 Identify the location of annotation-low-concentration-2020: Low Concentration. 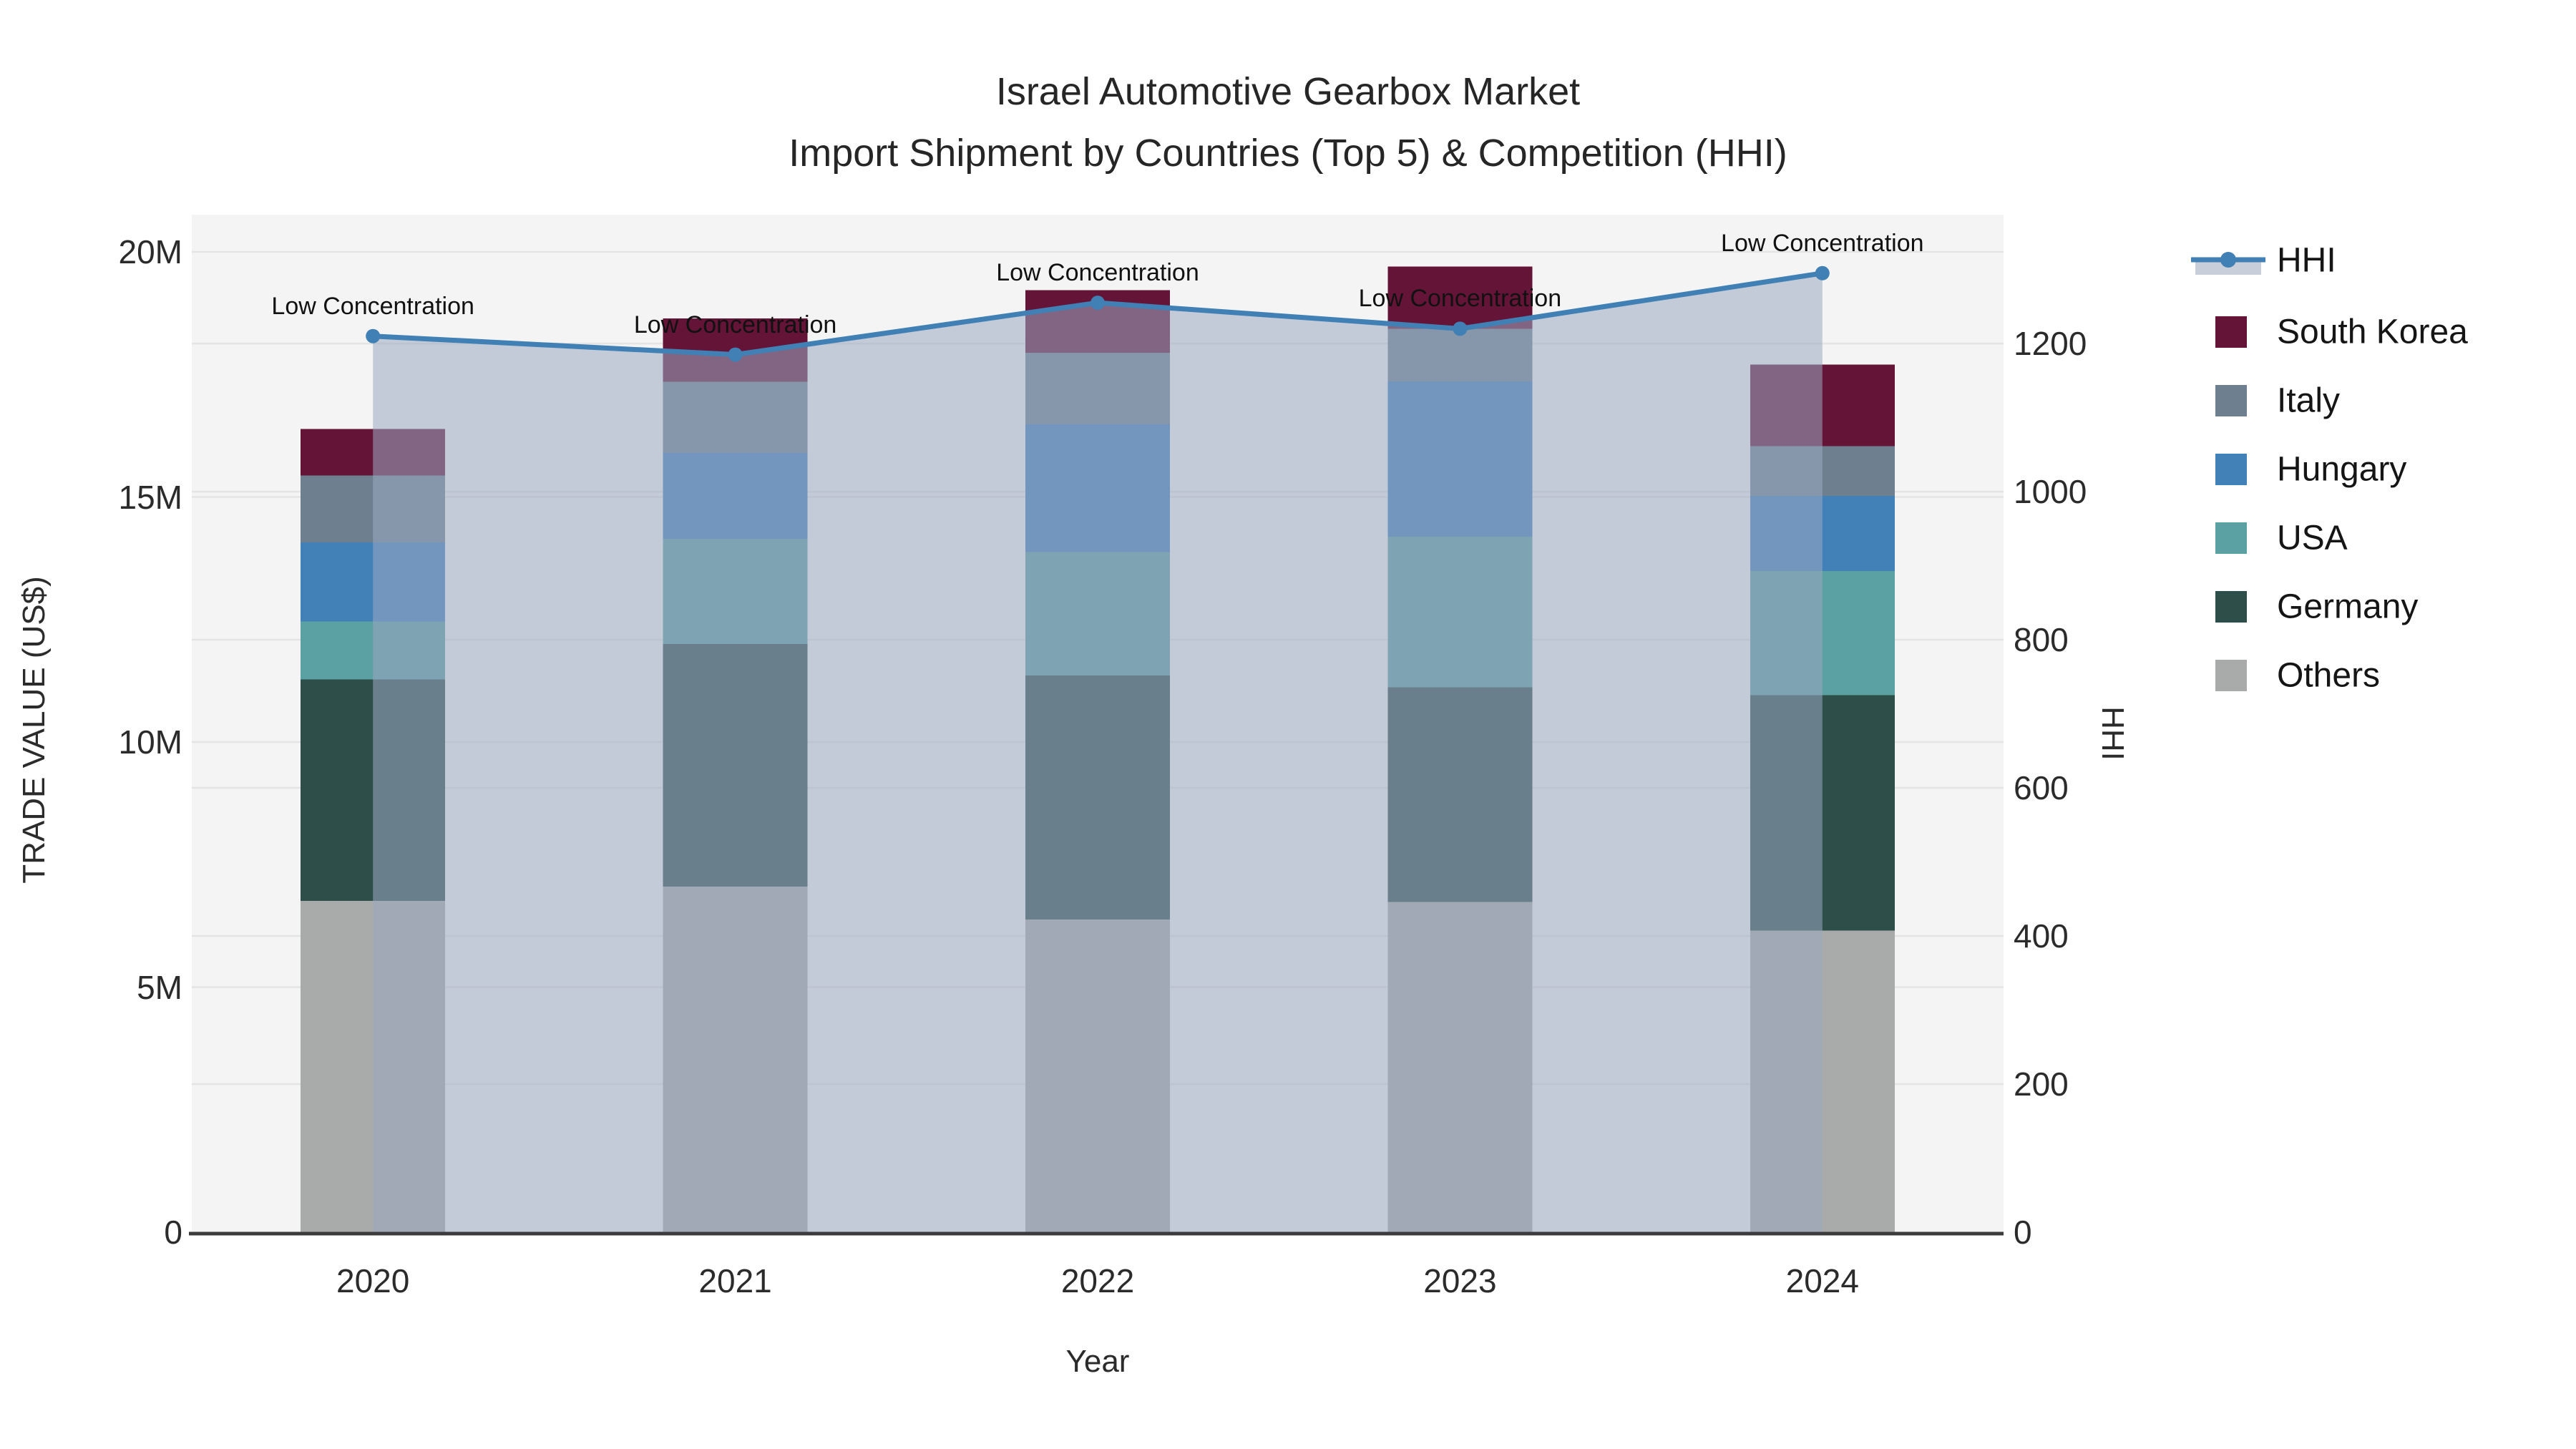
(372, 306).